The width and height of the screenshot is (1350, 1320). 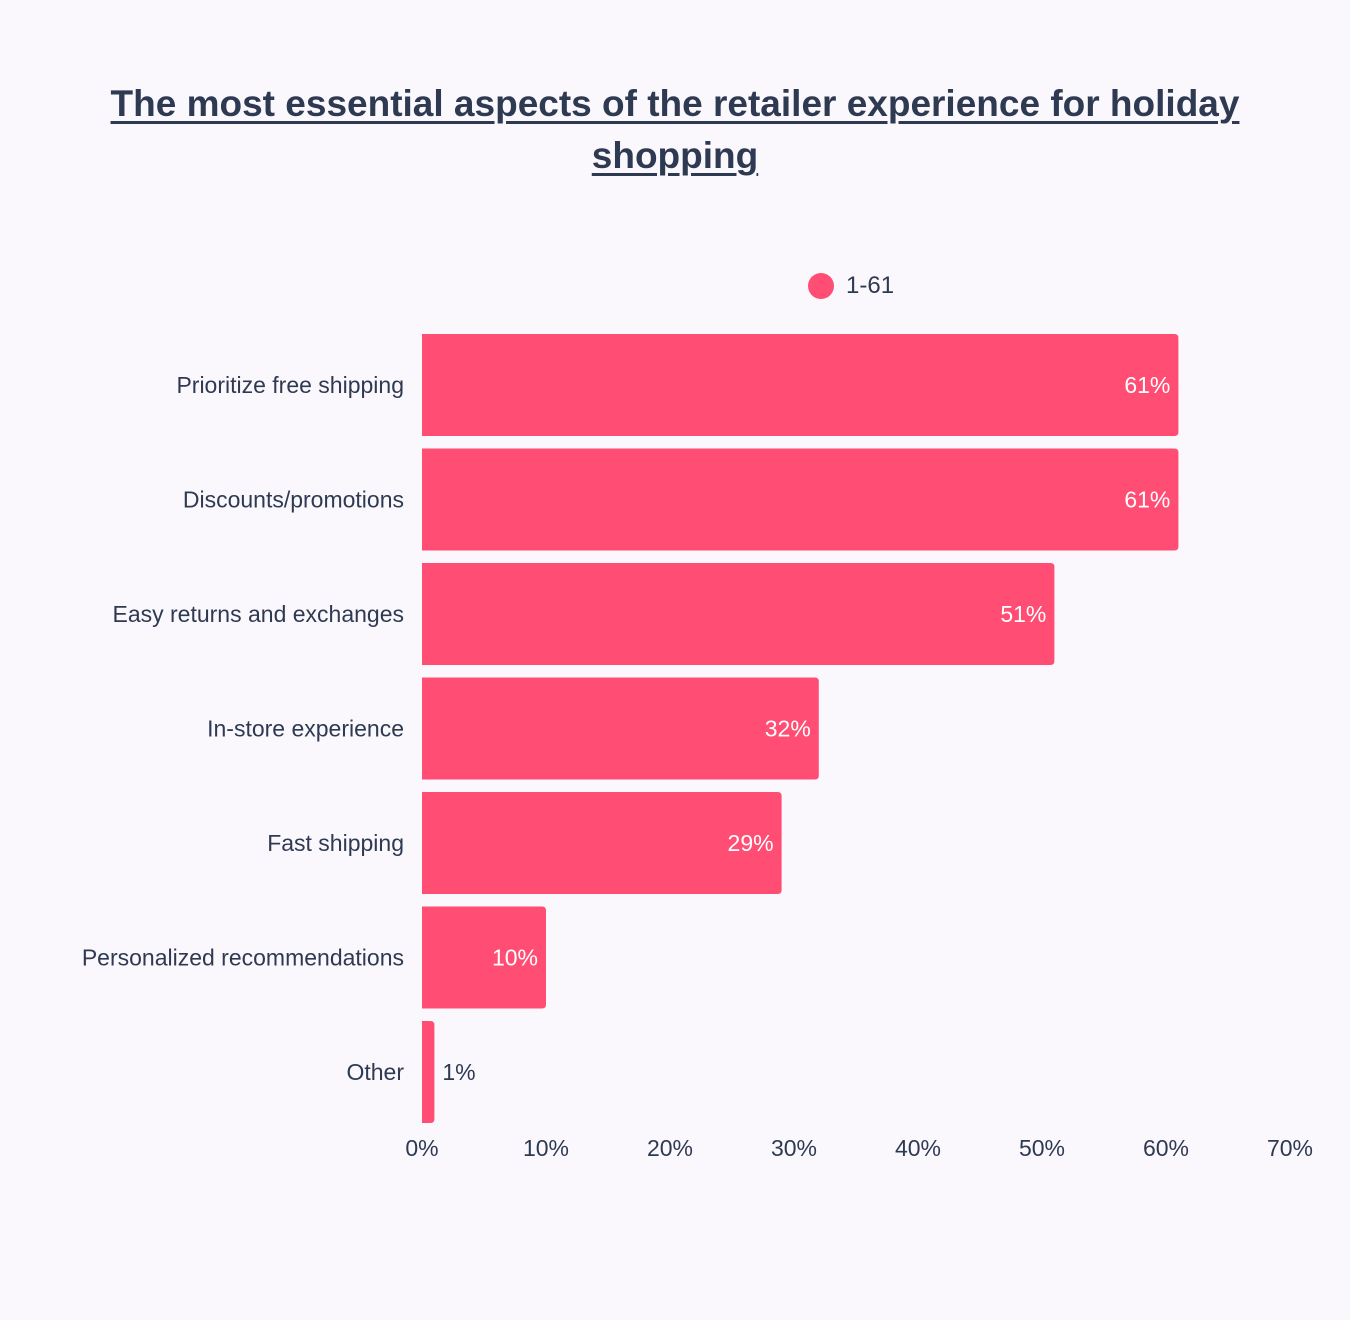 I want to click on x-tick-label: 40%, so click(x=918, y=1148).